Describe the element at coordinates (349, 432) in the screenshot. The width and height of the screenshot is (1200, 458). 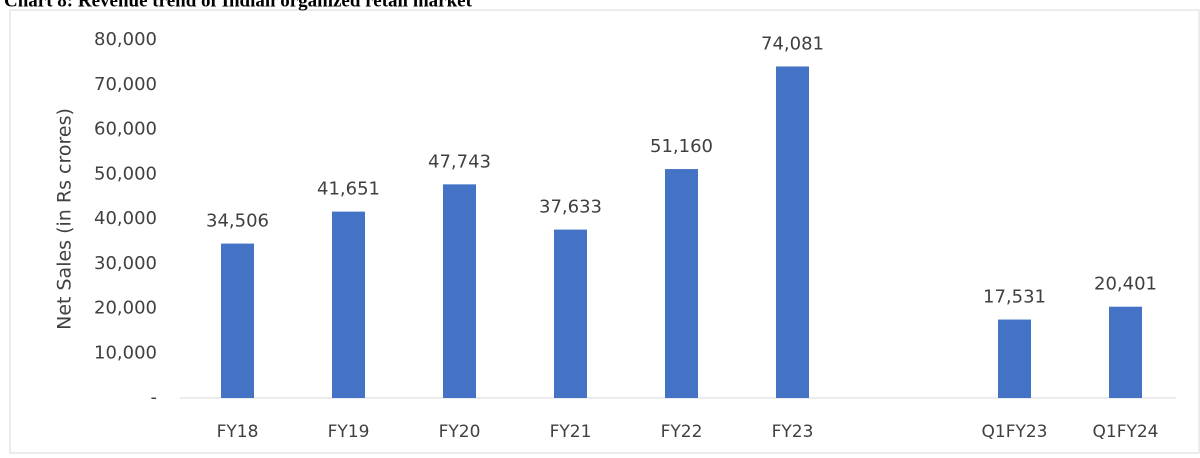
I see `x-tick-label: FY19` at that location.